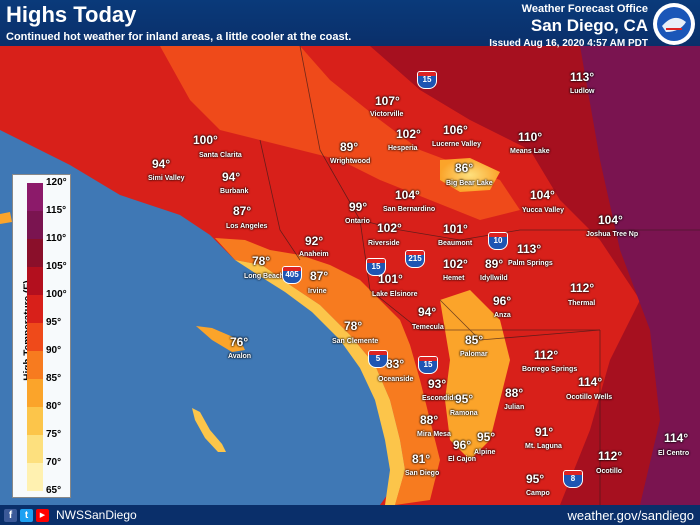  I want to click on place-name: Lake Elsinore, so click(395, 294).